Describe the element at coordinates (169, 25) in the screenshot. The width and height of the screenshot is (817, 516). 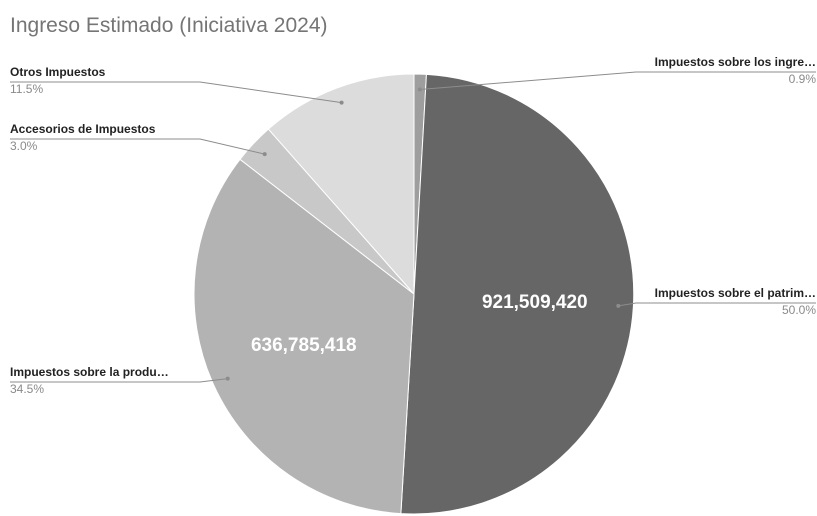
I see `chart-title: Ingreso Estimado (Iniciativa 2024)` at that location.